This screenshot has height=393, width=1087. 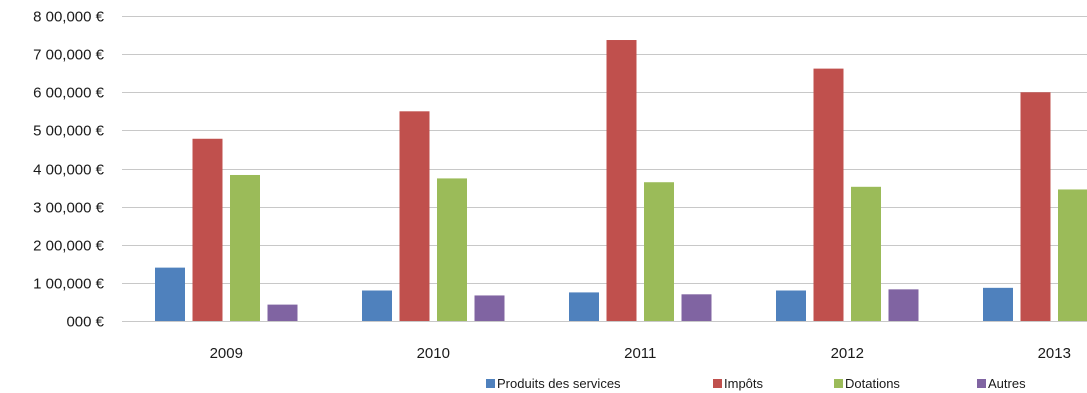 I want to click on y-tick-label: 000 €, so click(x=85, y=322).